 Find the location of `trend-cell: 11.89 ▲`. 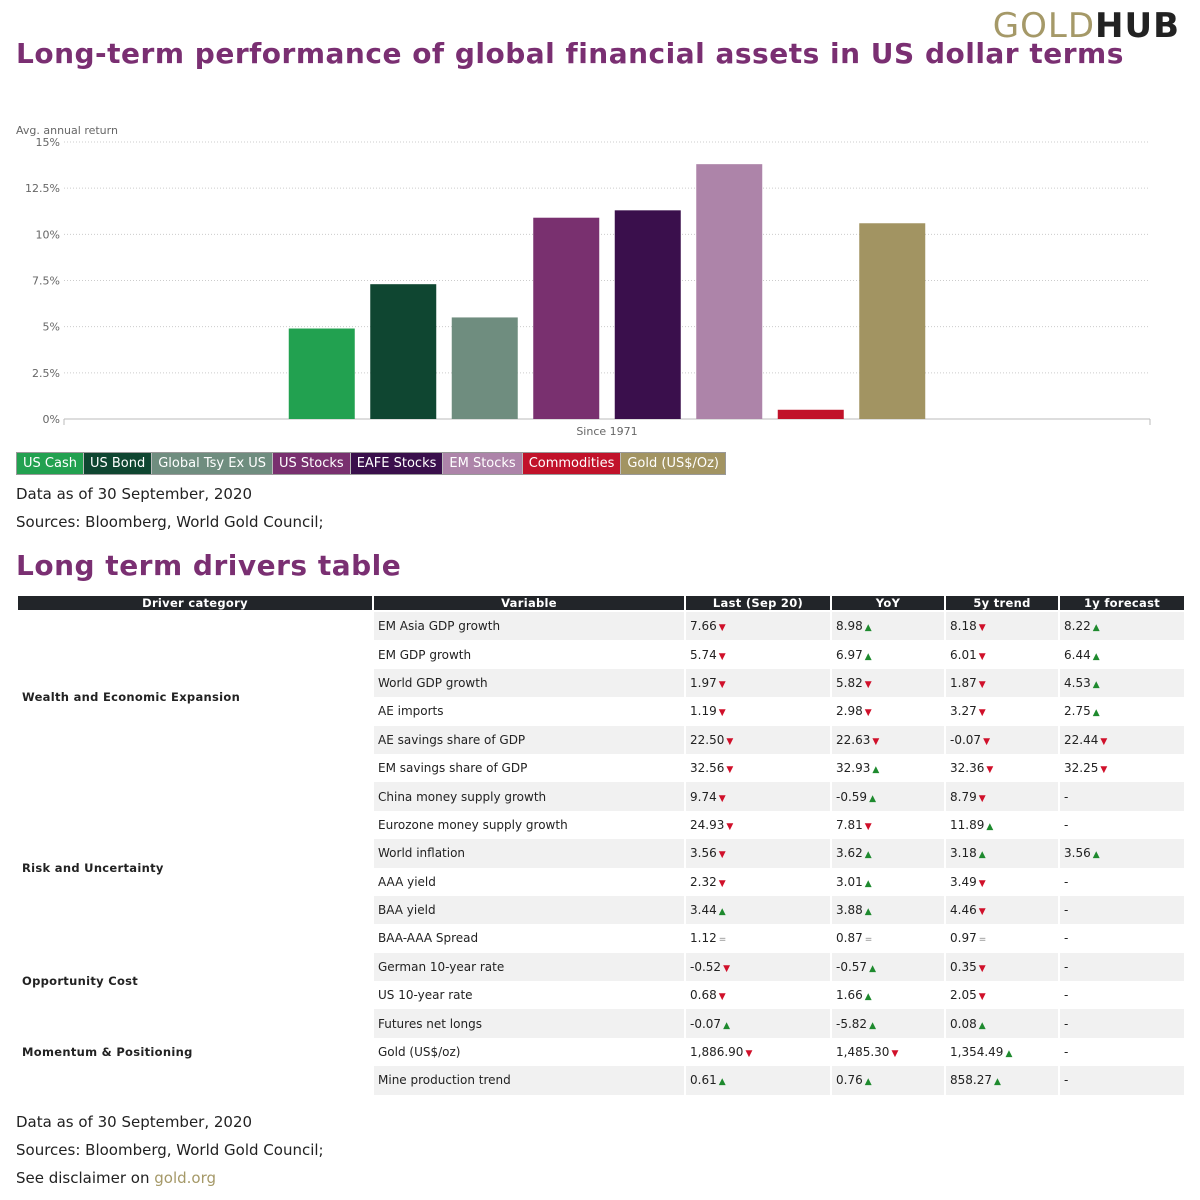

trend-cell: 11.89 ▲ is located at coordinates (1002, 825).